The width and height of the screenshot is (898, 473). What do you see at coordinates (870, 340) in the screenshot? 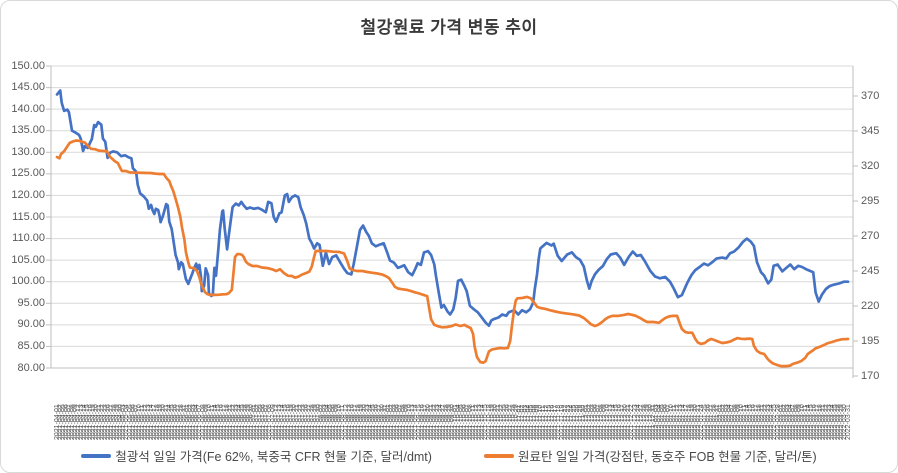
I see `y-right-tick-label: 195` at bounding box center [870, 340].